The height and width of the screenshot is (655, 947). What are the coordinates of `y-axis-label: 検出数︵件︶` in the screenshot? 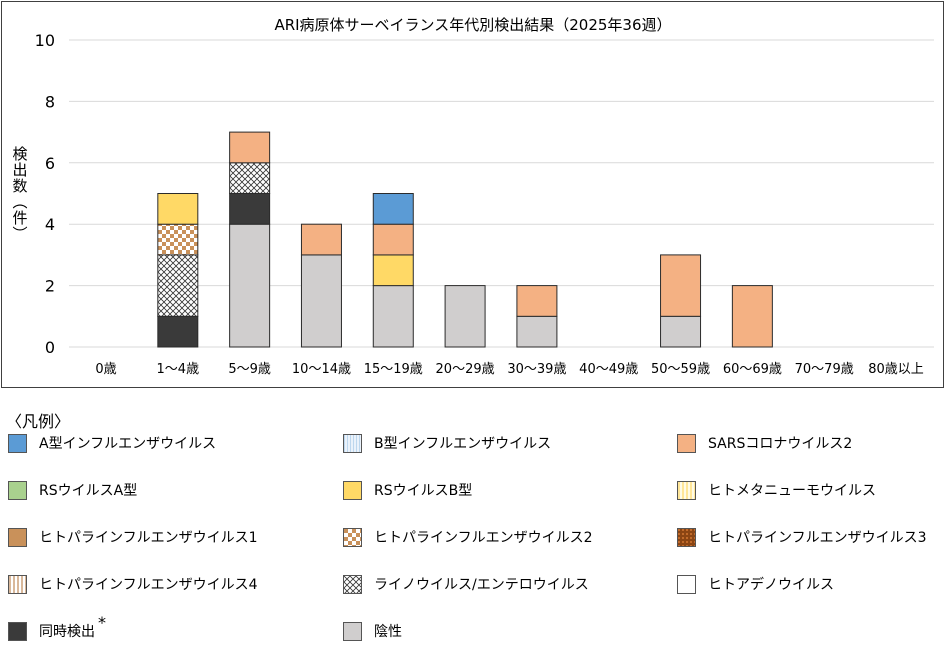 It's located at (19, 194).